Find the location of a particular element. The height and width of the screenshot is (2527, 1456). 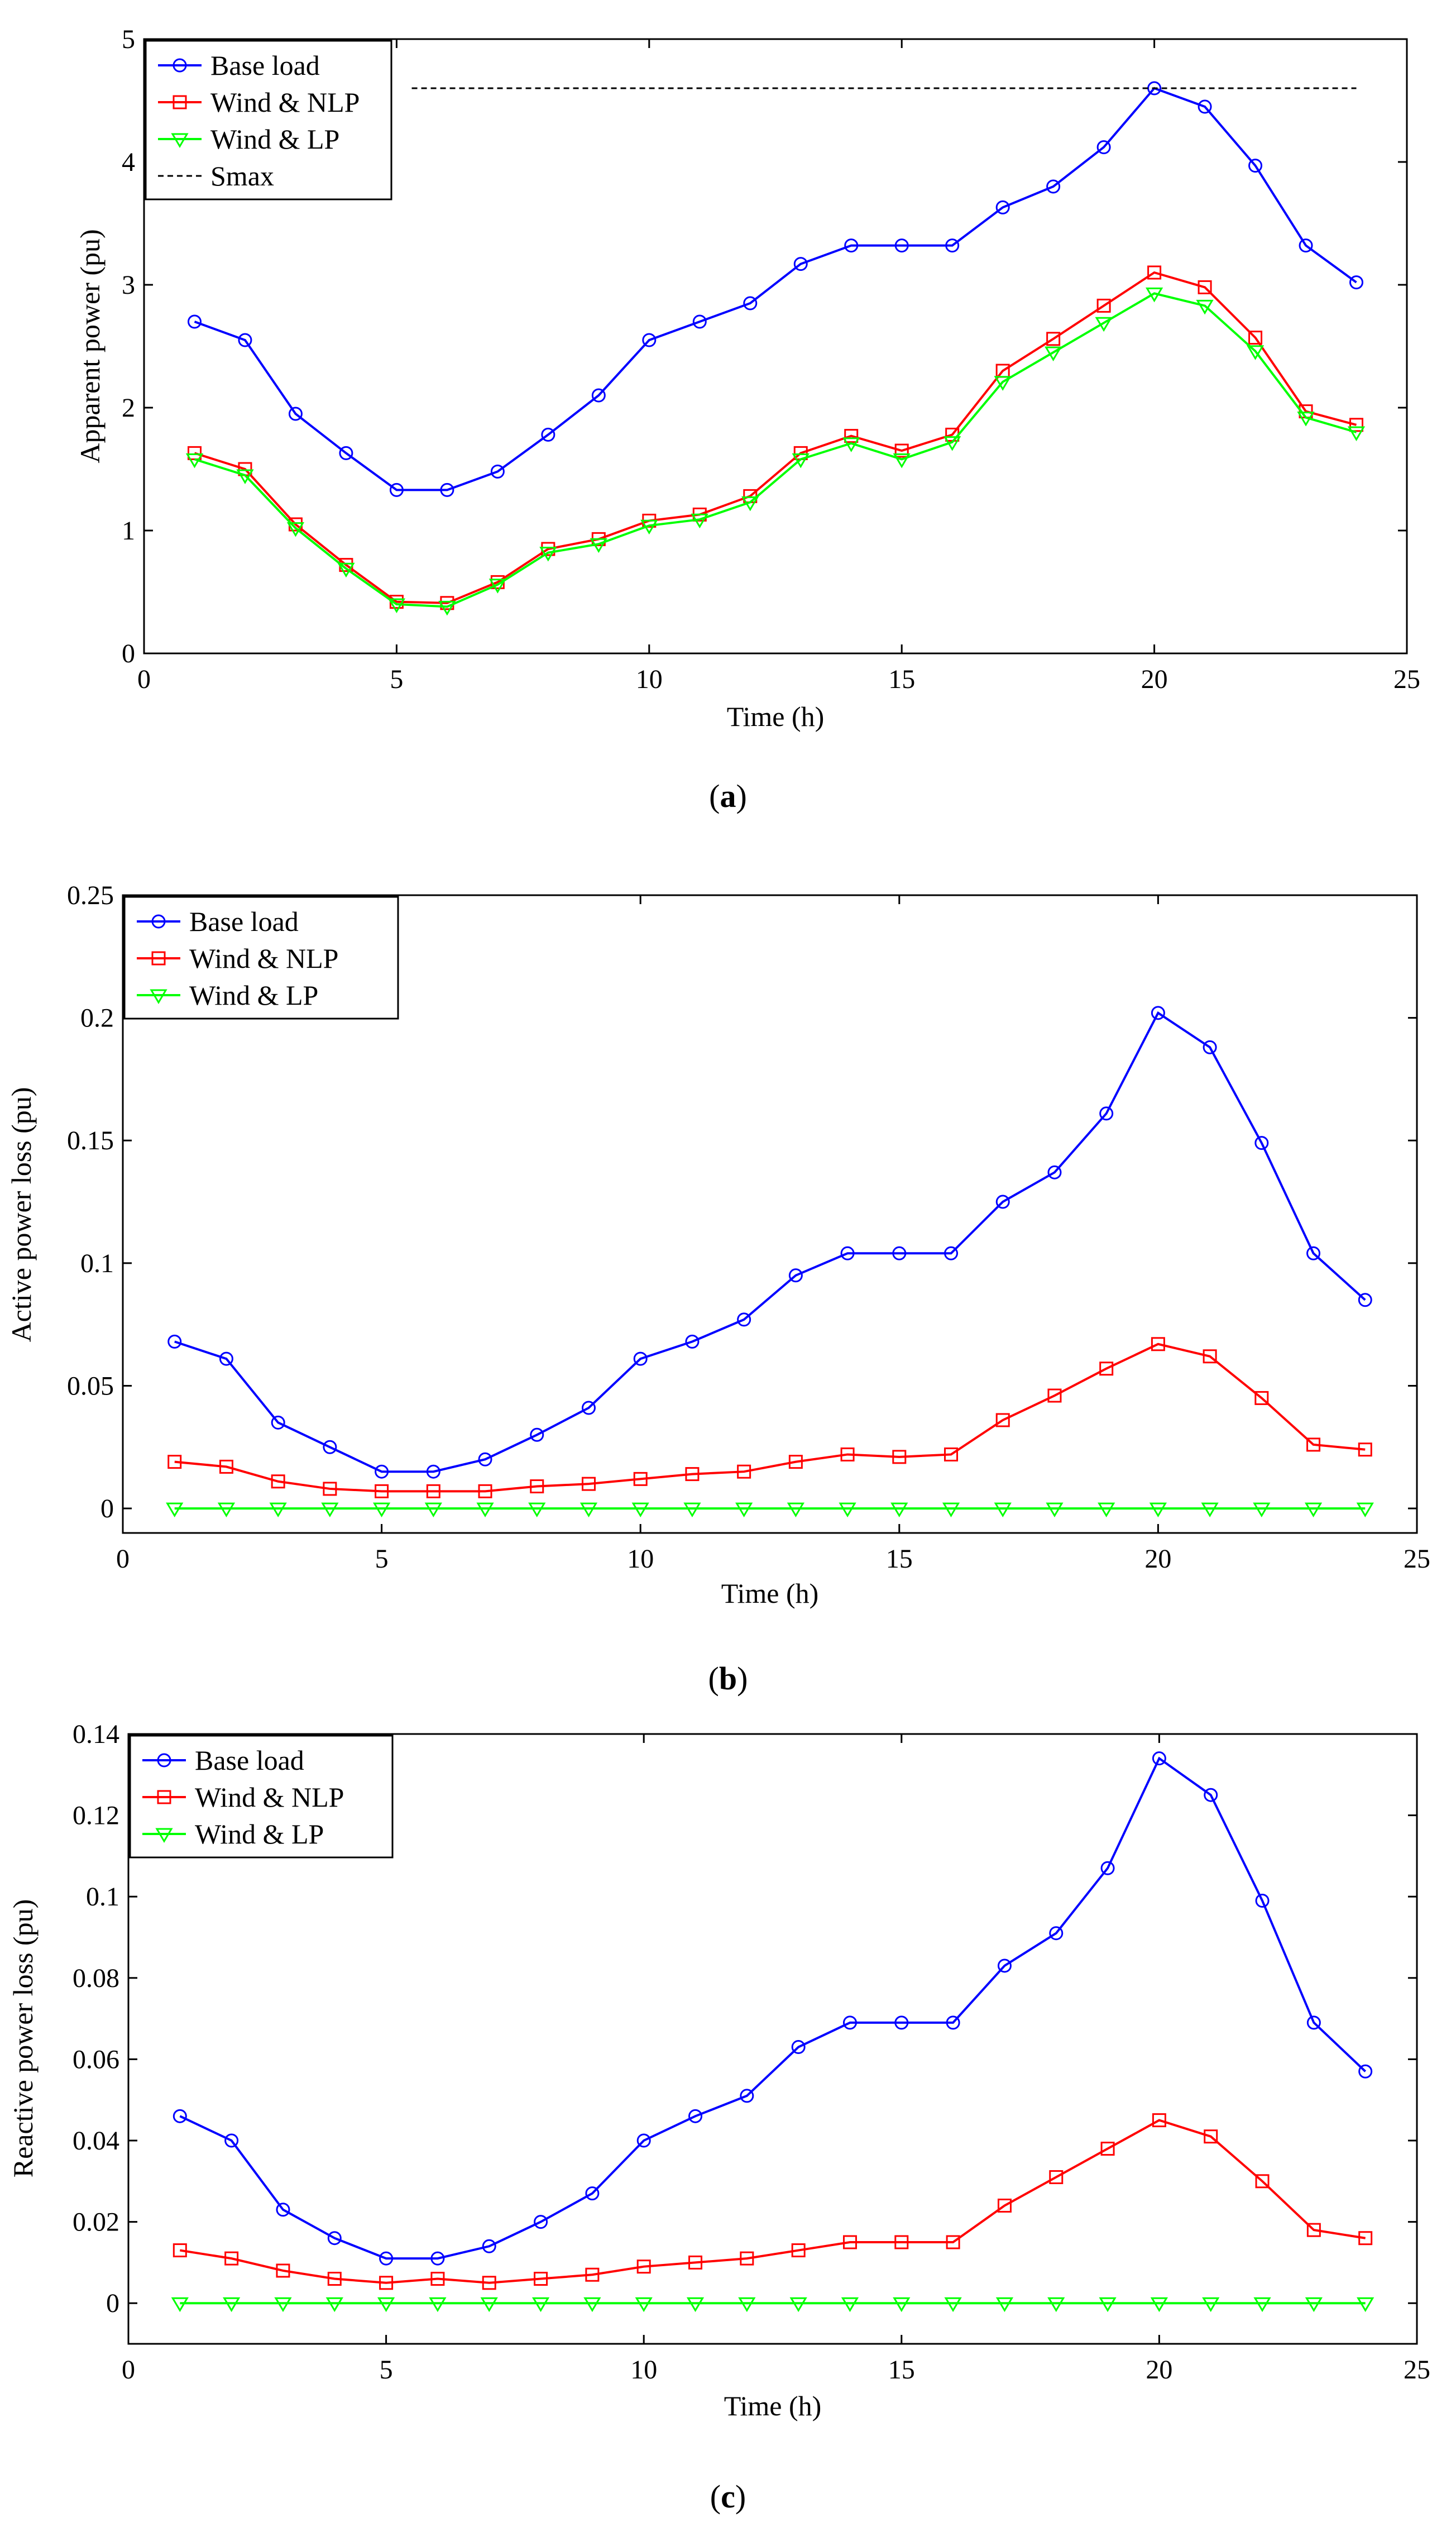

series-line is located at coordinates (770, 1418).